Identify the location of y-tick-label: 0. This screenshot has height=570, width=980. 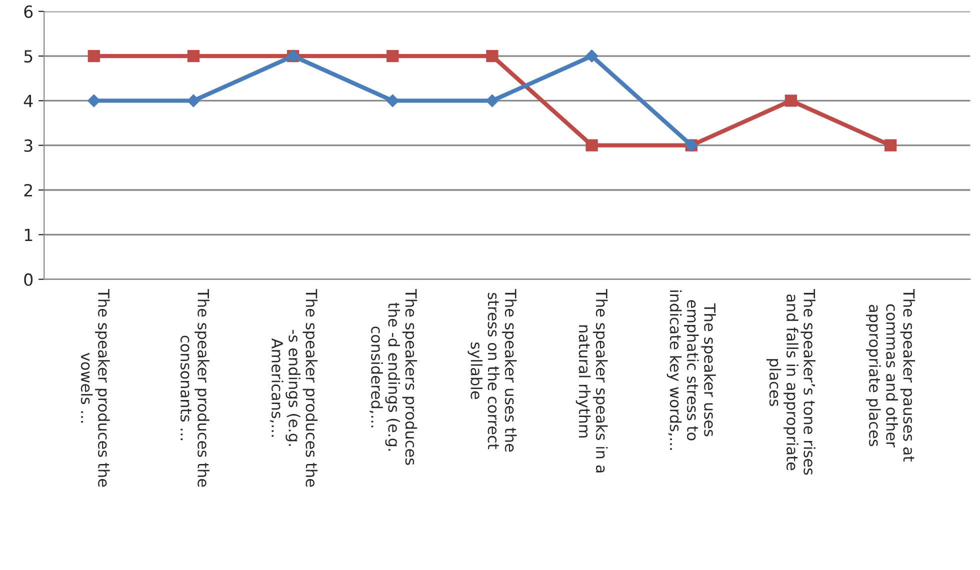
(28, 279).